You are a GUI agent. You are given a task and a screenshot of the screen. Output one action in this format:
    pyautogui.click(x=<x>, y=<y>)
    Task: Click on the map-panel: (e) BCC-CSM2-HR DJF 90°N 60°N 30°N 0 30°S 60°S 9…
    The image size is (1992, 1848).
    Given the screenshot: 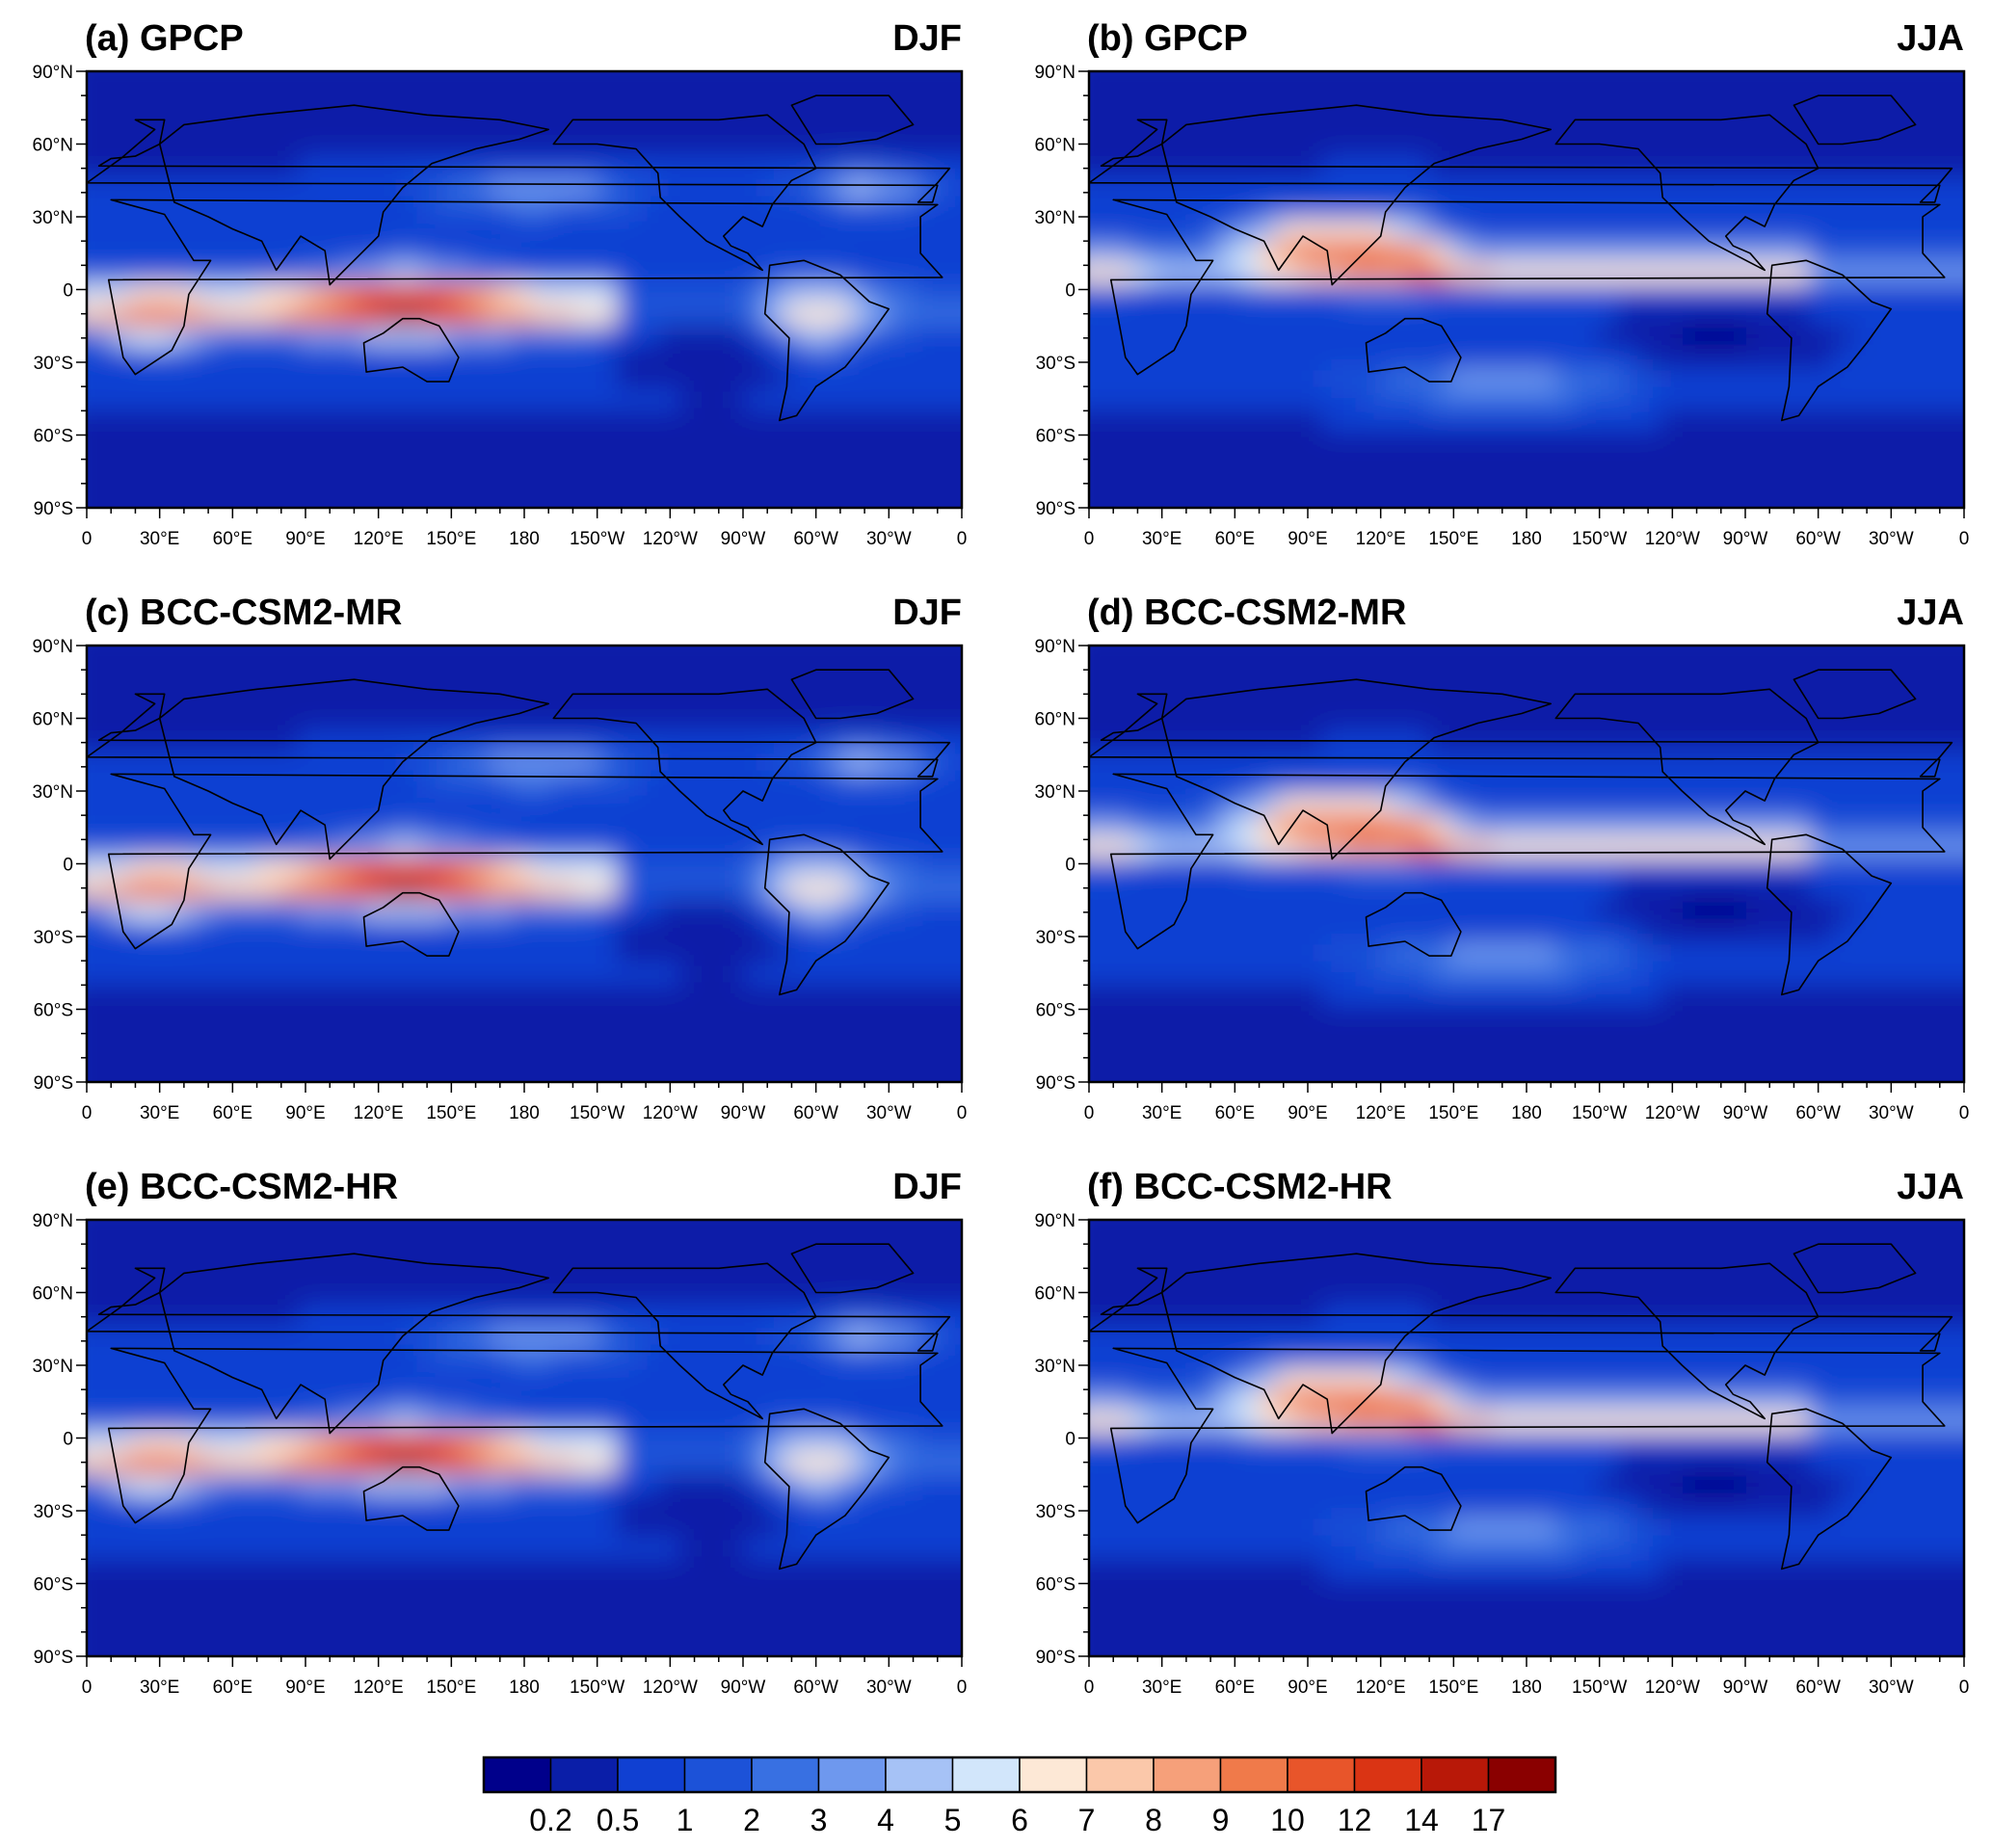 What is the action you would take?
    pyautogui.click(x=500, y=1432)
    